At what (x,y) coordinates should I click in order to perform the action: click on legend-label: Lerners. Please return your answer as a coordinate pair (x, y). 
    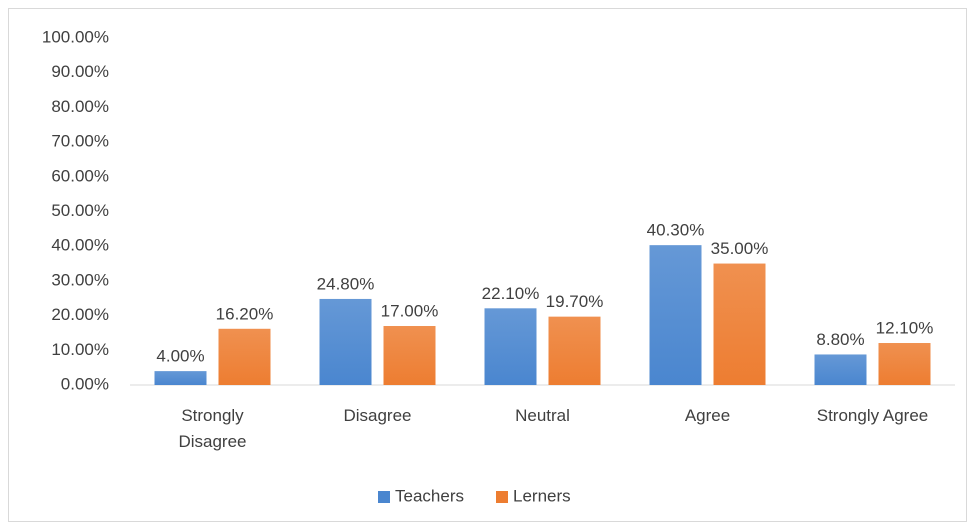
    Looking at the image, I should click on (542, 495).